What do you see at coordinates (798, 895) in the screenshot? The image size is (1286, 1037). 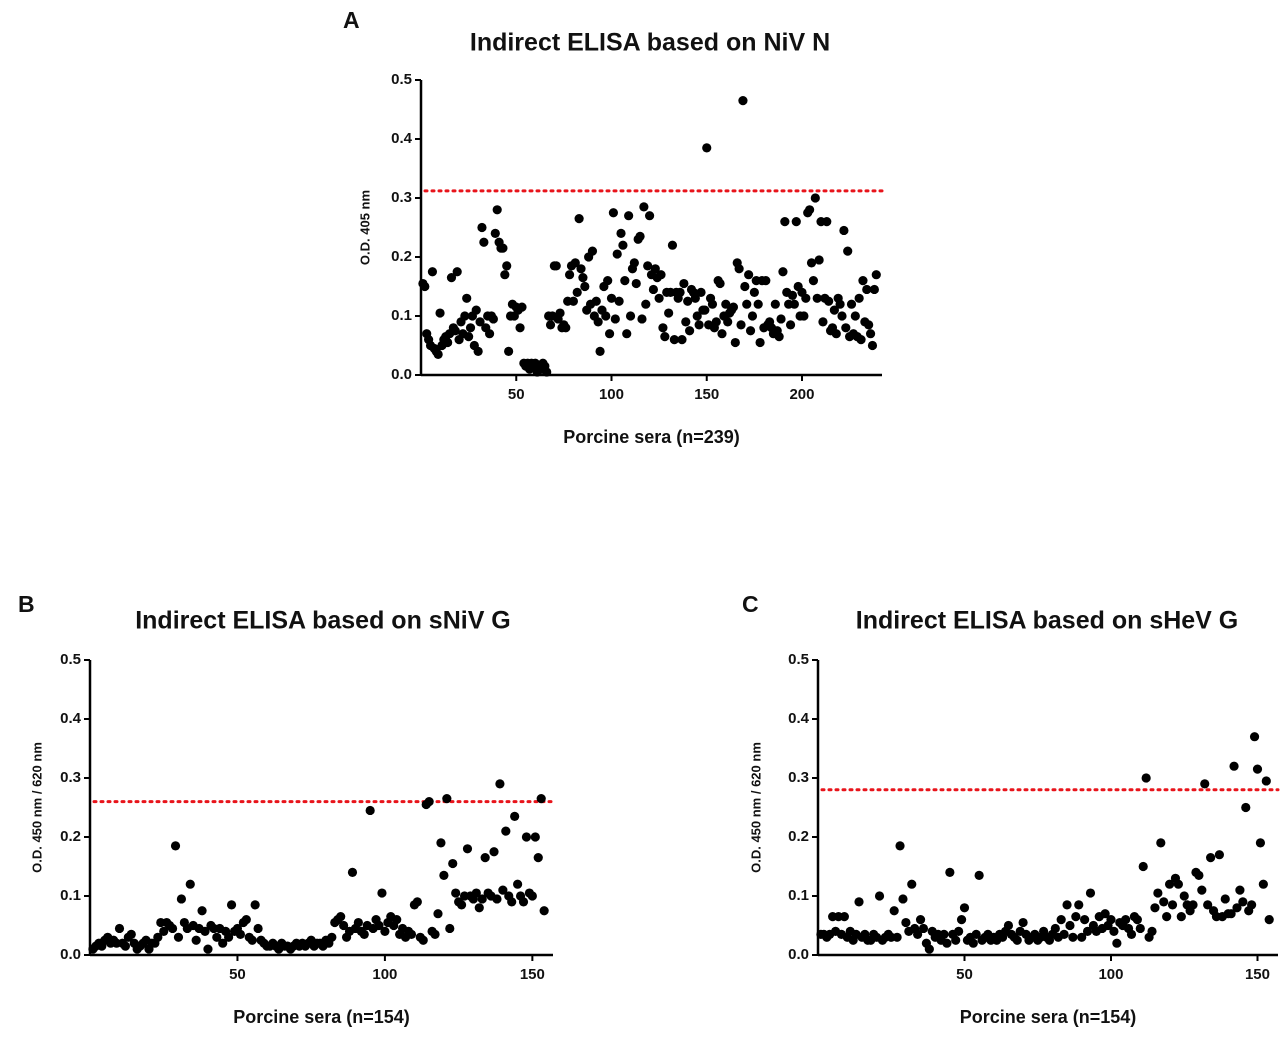 I see `y-tick-label: 0.1` at bounding box center [798, 895].